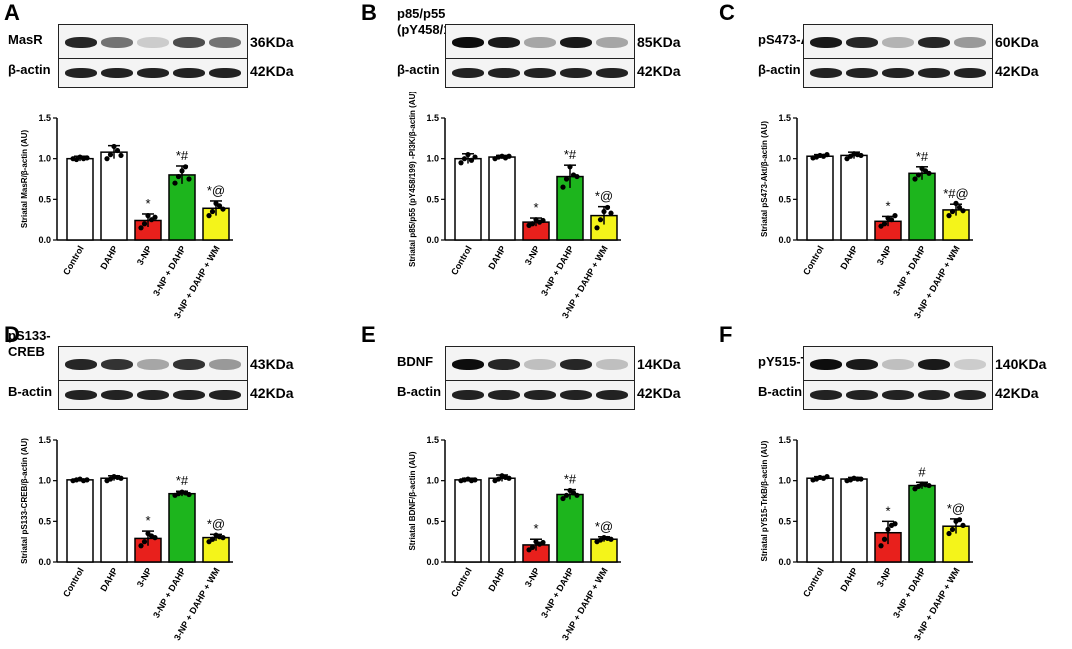 Image resolution: width=1072 pixels, height=649 pixels. Describe the element at coordinates (418, 69) in the screenshot. I see `loading-control-label: β-actin` at that location.